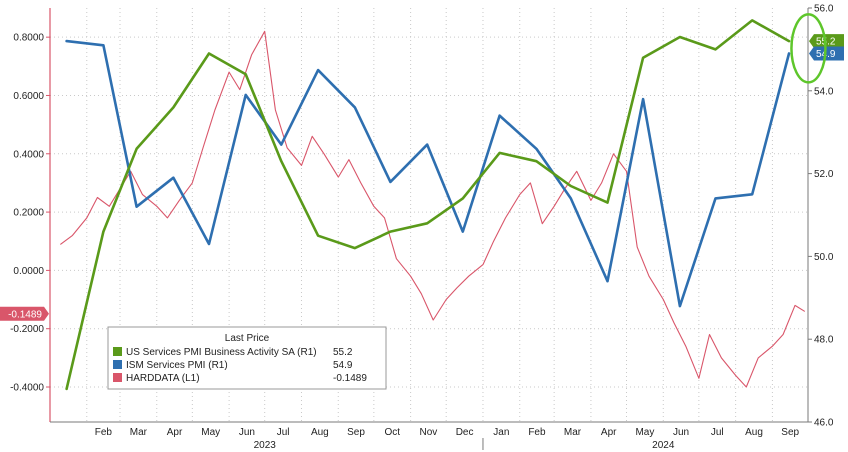  I want to click on legend-entry-name: HARDDATA (L1), so click(163, 378).